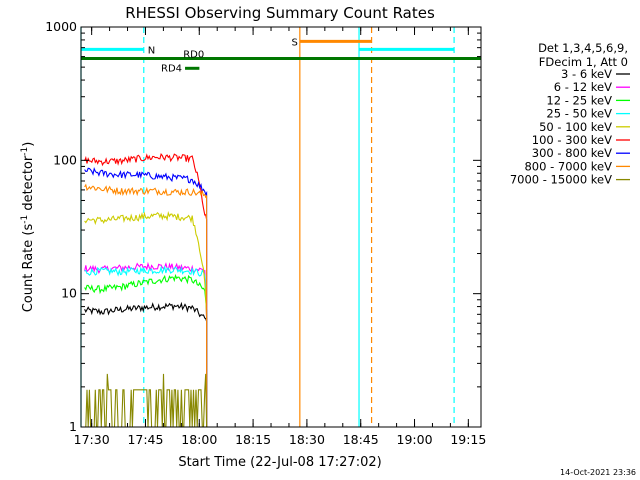  What do you see at coordinates (575, 127) in the screenshot?
I see `legend-label-50-100-kev: 50 - 100 keV` at bounding box center [575, 127].